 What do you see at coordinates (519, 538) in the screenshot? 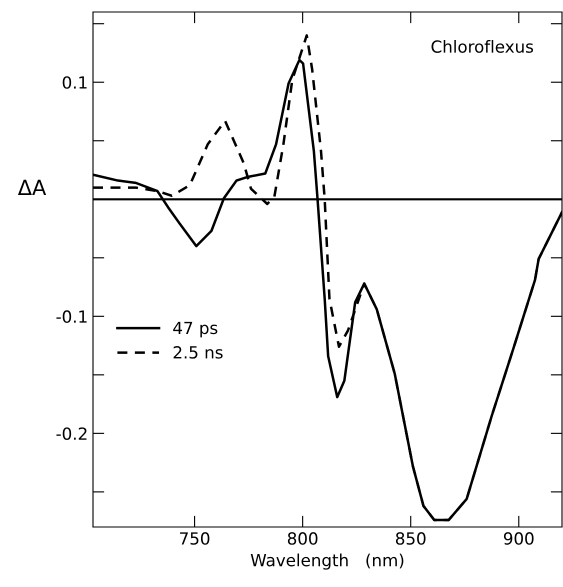
I see `x-tick-label: 900` at bounding box center [519, 538].